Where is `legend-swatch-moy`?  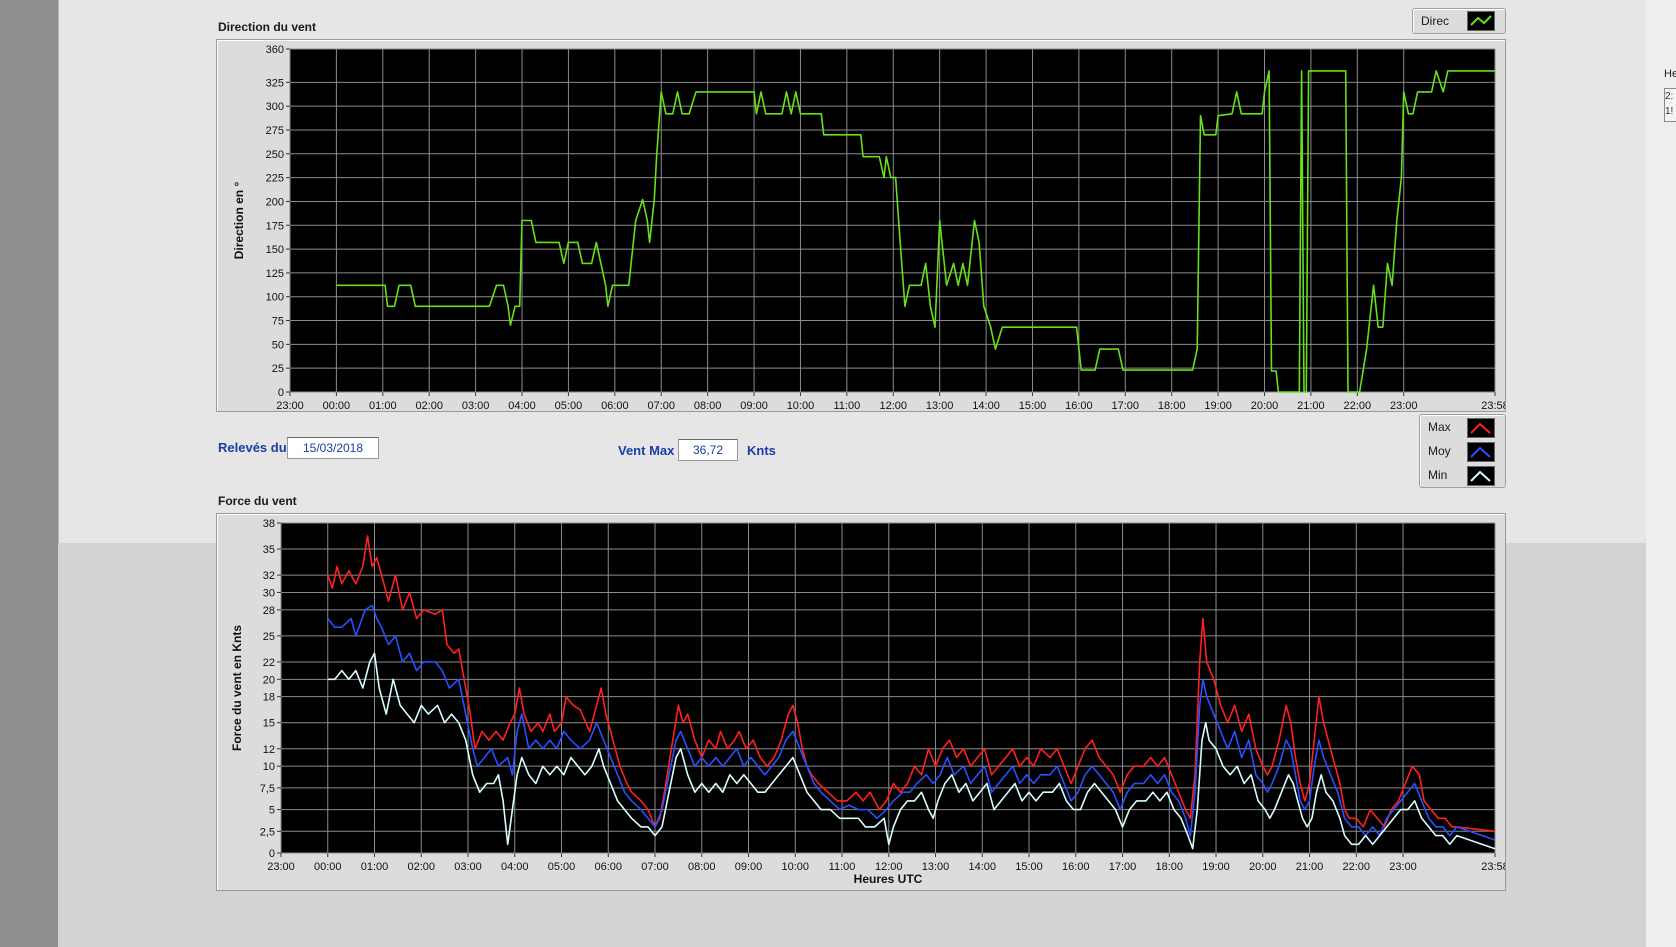 legend-swatch-moy is located at coordinates (1481, 452).